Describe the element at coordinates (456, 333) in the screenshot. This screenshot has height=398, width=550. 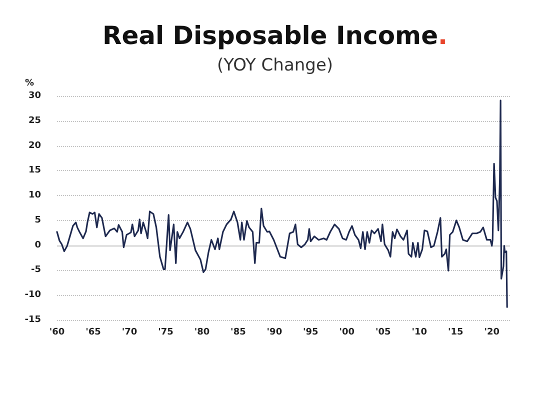
I see `x-tick-label: '15` at that location.